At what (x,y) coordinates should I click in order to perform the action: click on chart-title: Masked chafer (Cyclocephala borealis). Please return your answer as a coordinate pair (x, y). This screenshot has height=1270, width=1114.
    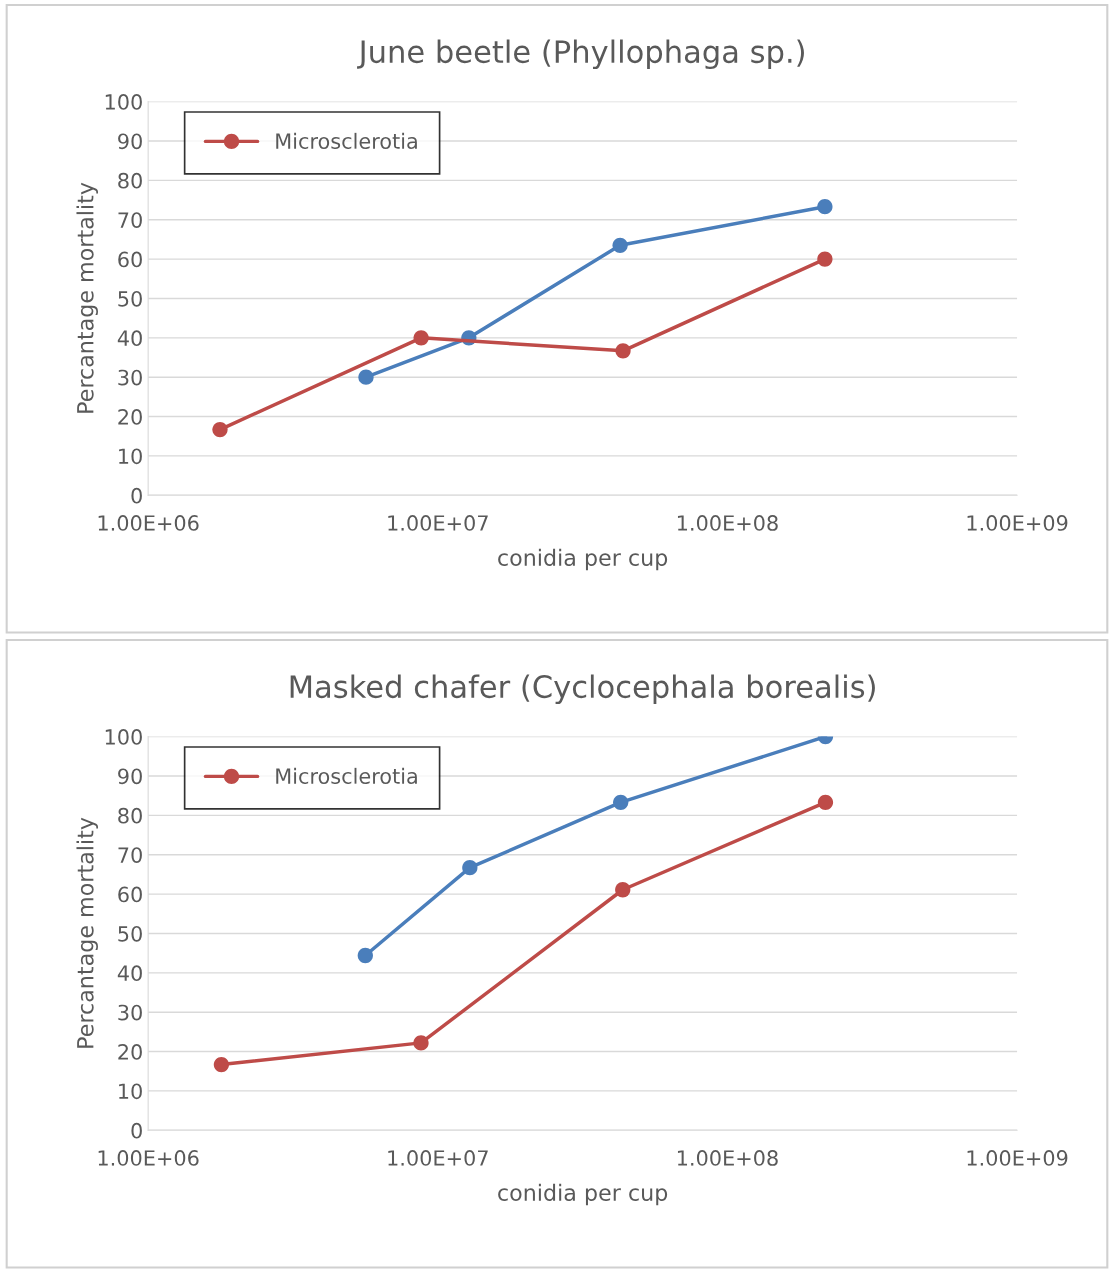
    Looking at the image, I should click on (582, 689).